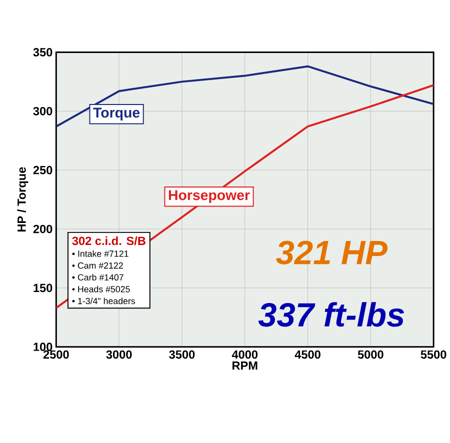 Image resolution: width=450 pixels, height=443 pixels. What do you see at coordinates (307, 354) in the screenshot?
I see `x-tick-label: 4500` at bounding box center [307, 354].